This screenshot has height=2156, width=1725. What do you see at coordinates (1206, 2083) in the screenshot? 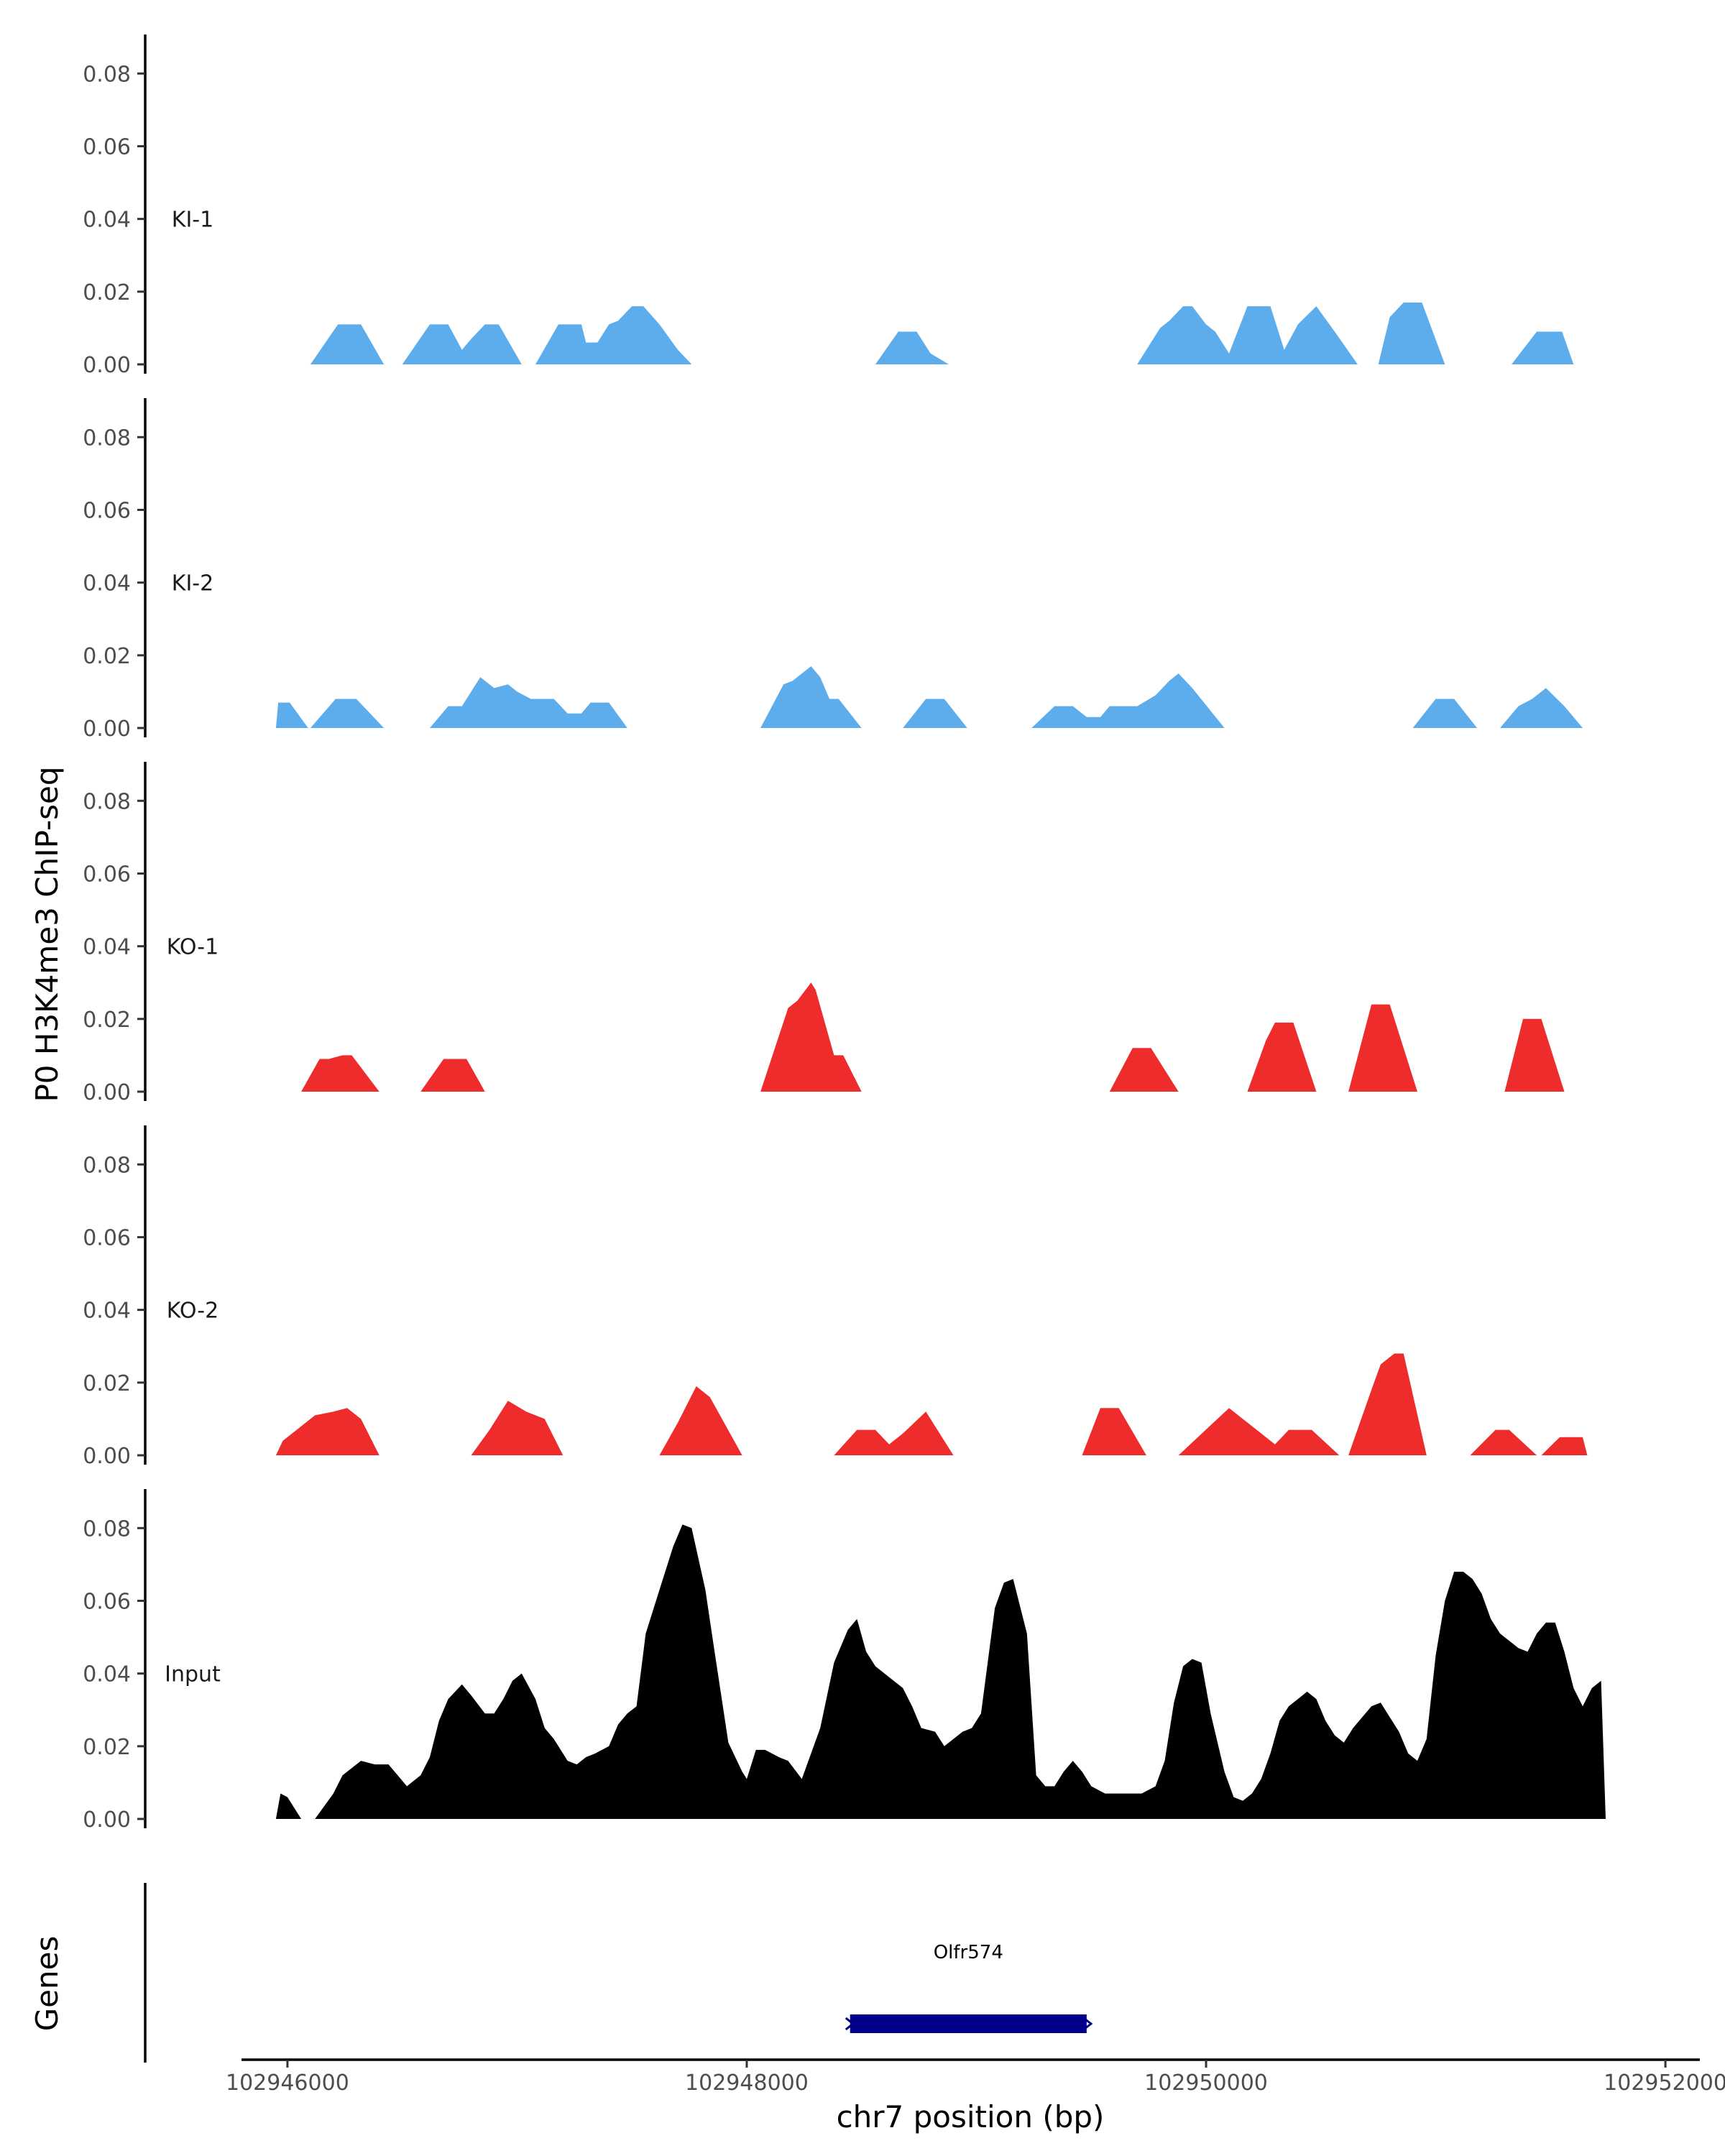
I see `x-tick-label: 102950000` at bounding box center [1206, 2083].